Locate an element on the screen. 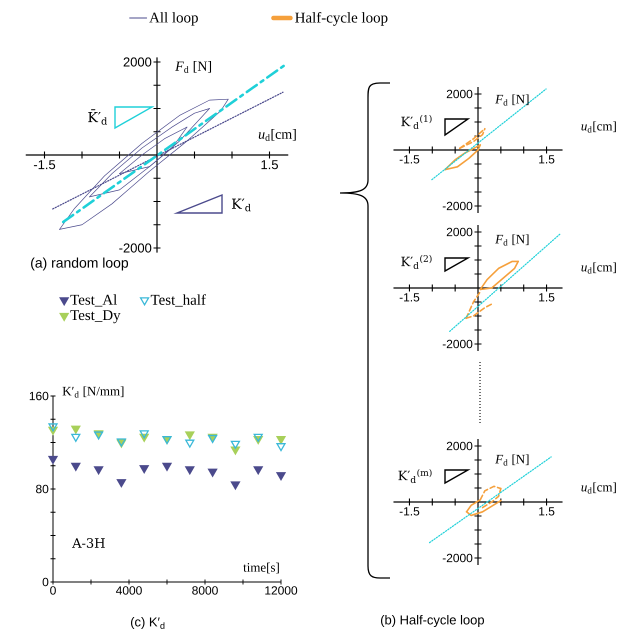 This screenshot has height=639, width=632. annotation: A-3H is located at coordinates (88, 543).